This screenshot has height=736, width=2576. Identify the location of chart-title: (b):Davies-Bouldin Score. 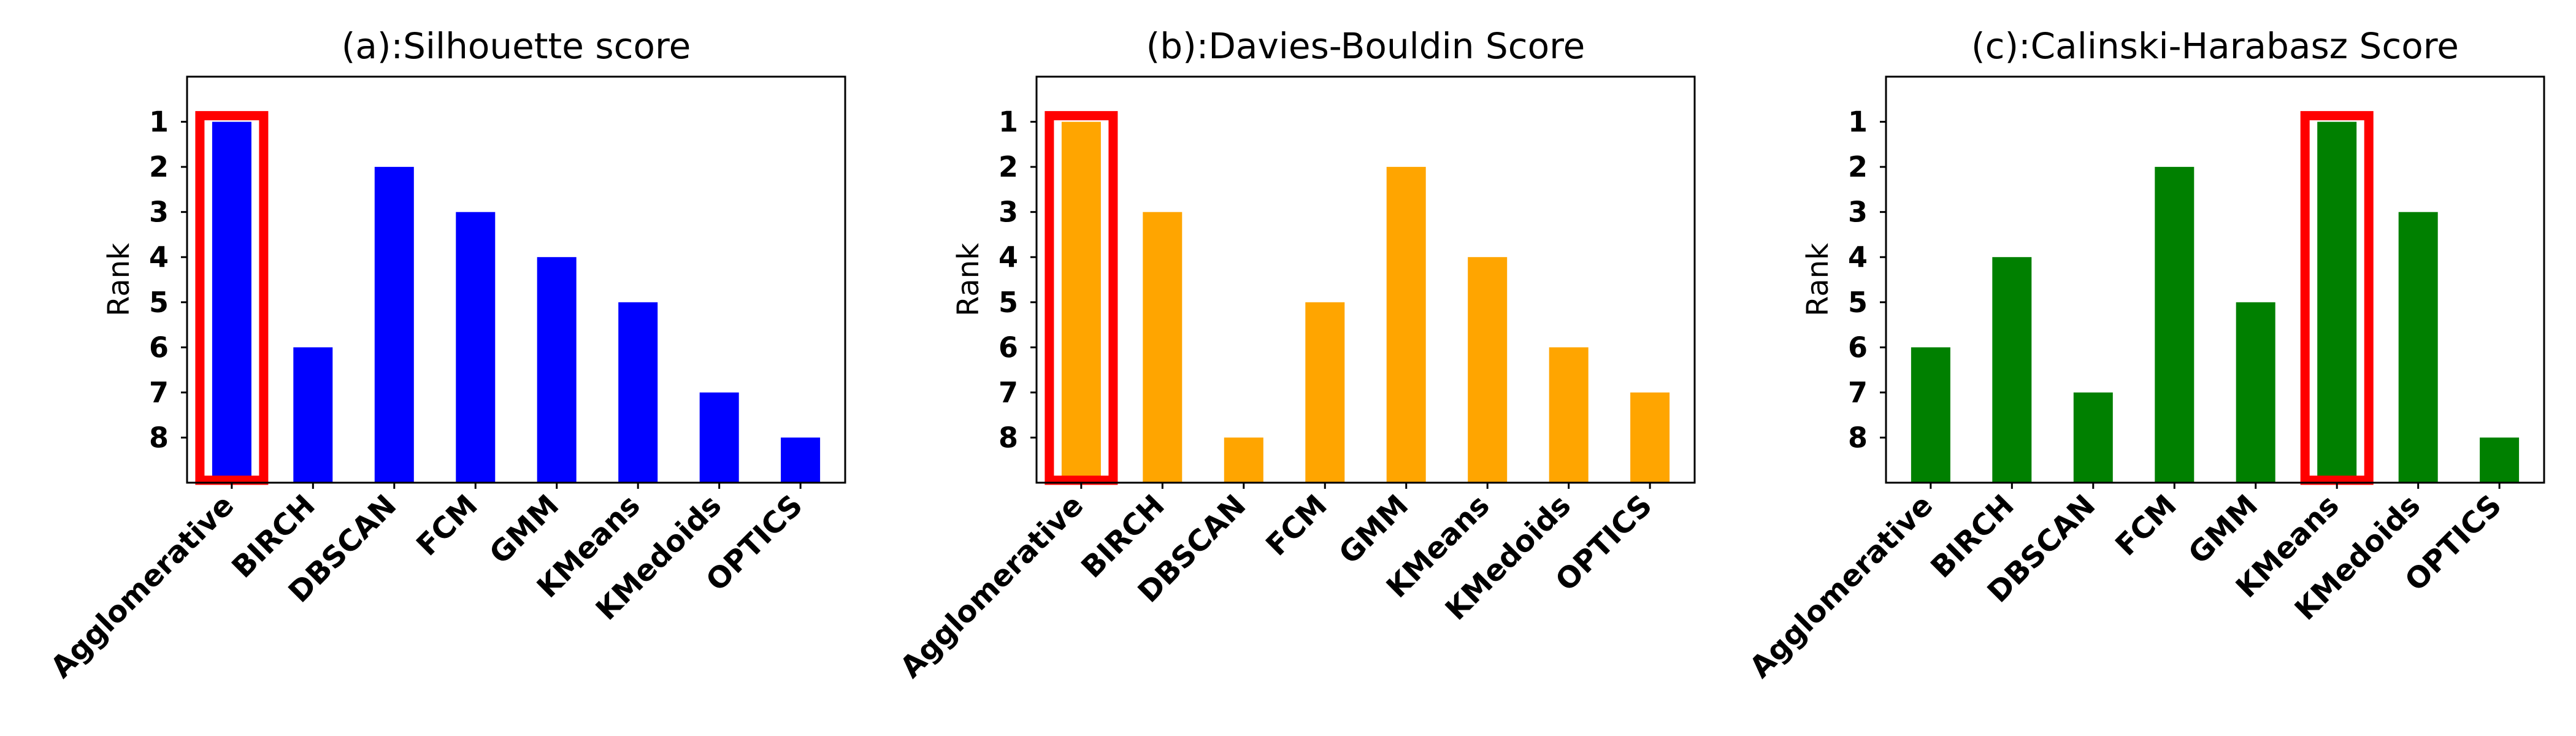
(1365, 46).